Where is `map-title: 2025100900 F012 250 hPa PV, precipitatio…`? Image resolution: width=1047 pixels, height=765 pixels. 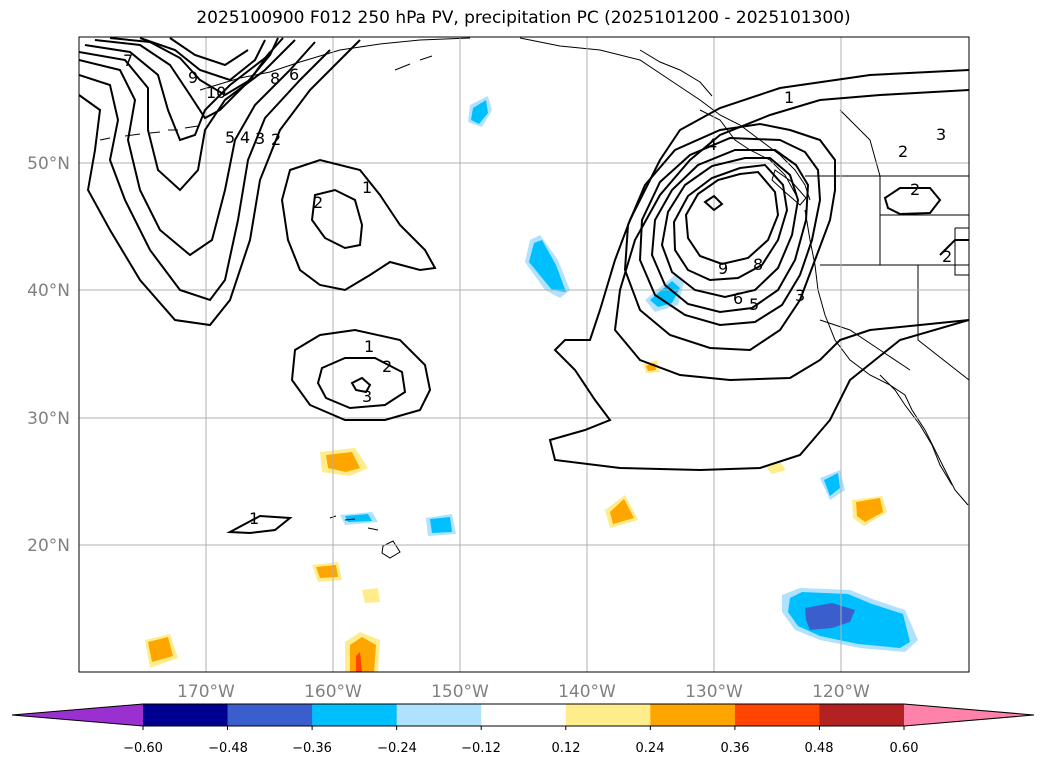 map-title: 2025100900 F012 250 hPa PV, precipitatio… is located at coordinates (523, 18).